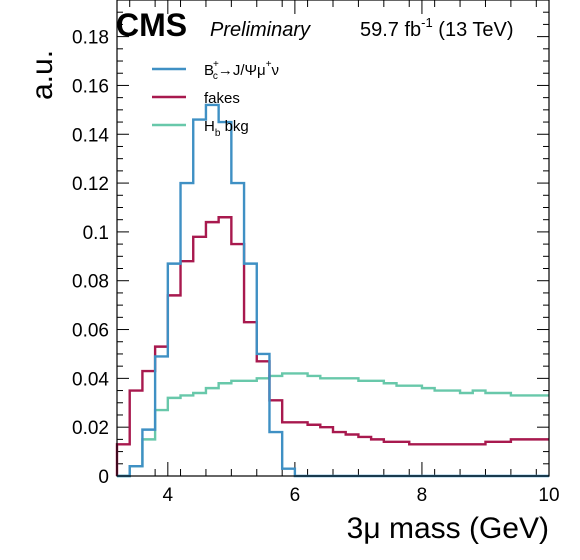 The image size is (580, 560). What do you see at coordinates (448, 528) in the screenshot?
I see `x-axis-title: 3μ mass (GeV)` at bounding box center [448, 528].